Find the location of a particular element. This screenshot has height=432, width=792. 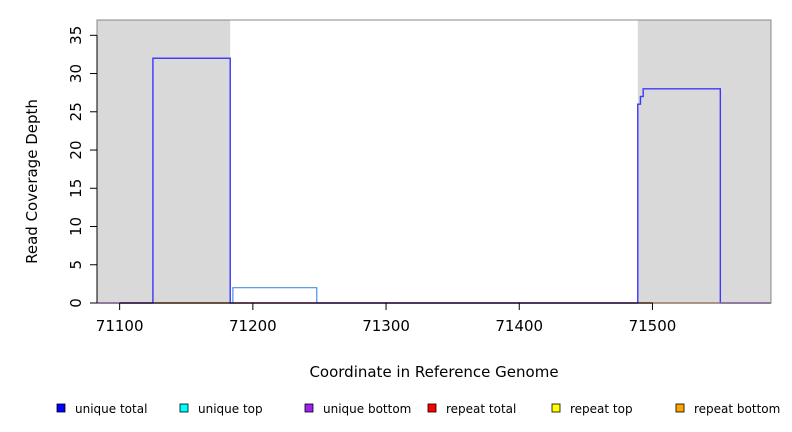

y-tick-label: 20 is located at coordinates (76, 149).